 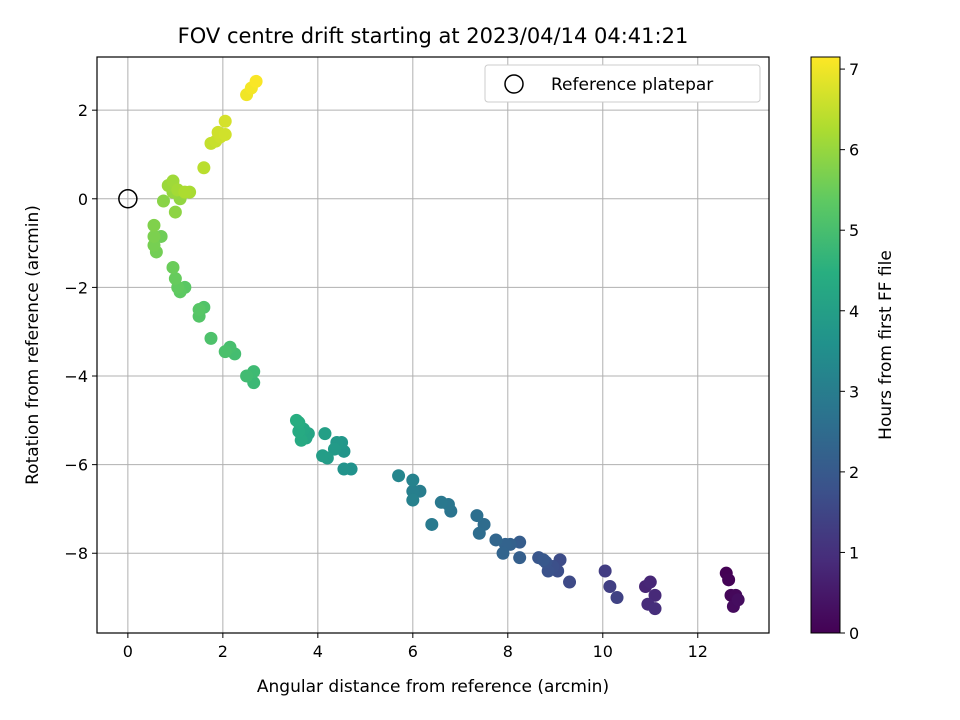 What do you see at coordinates (76, 287) in the screenshot?
I see `y-tick-label: −2` at bounding box center [76, 287].